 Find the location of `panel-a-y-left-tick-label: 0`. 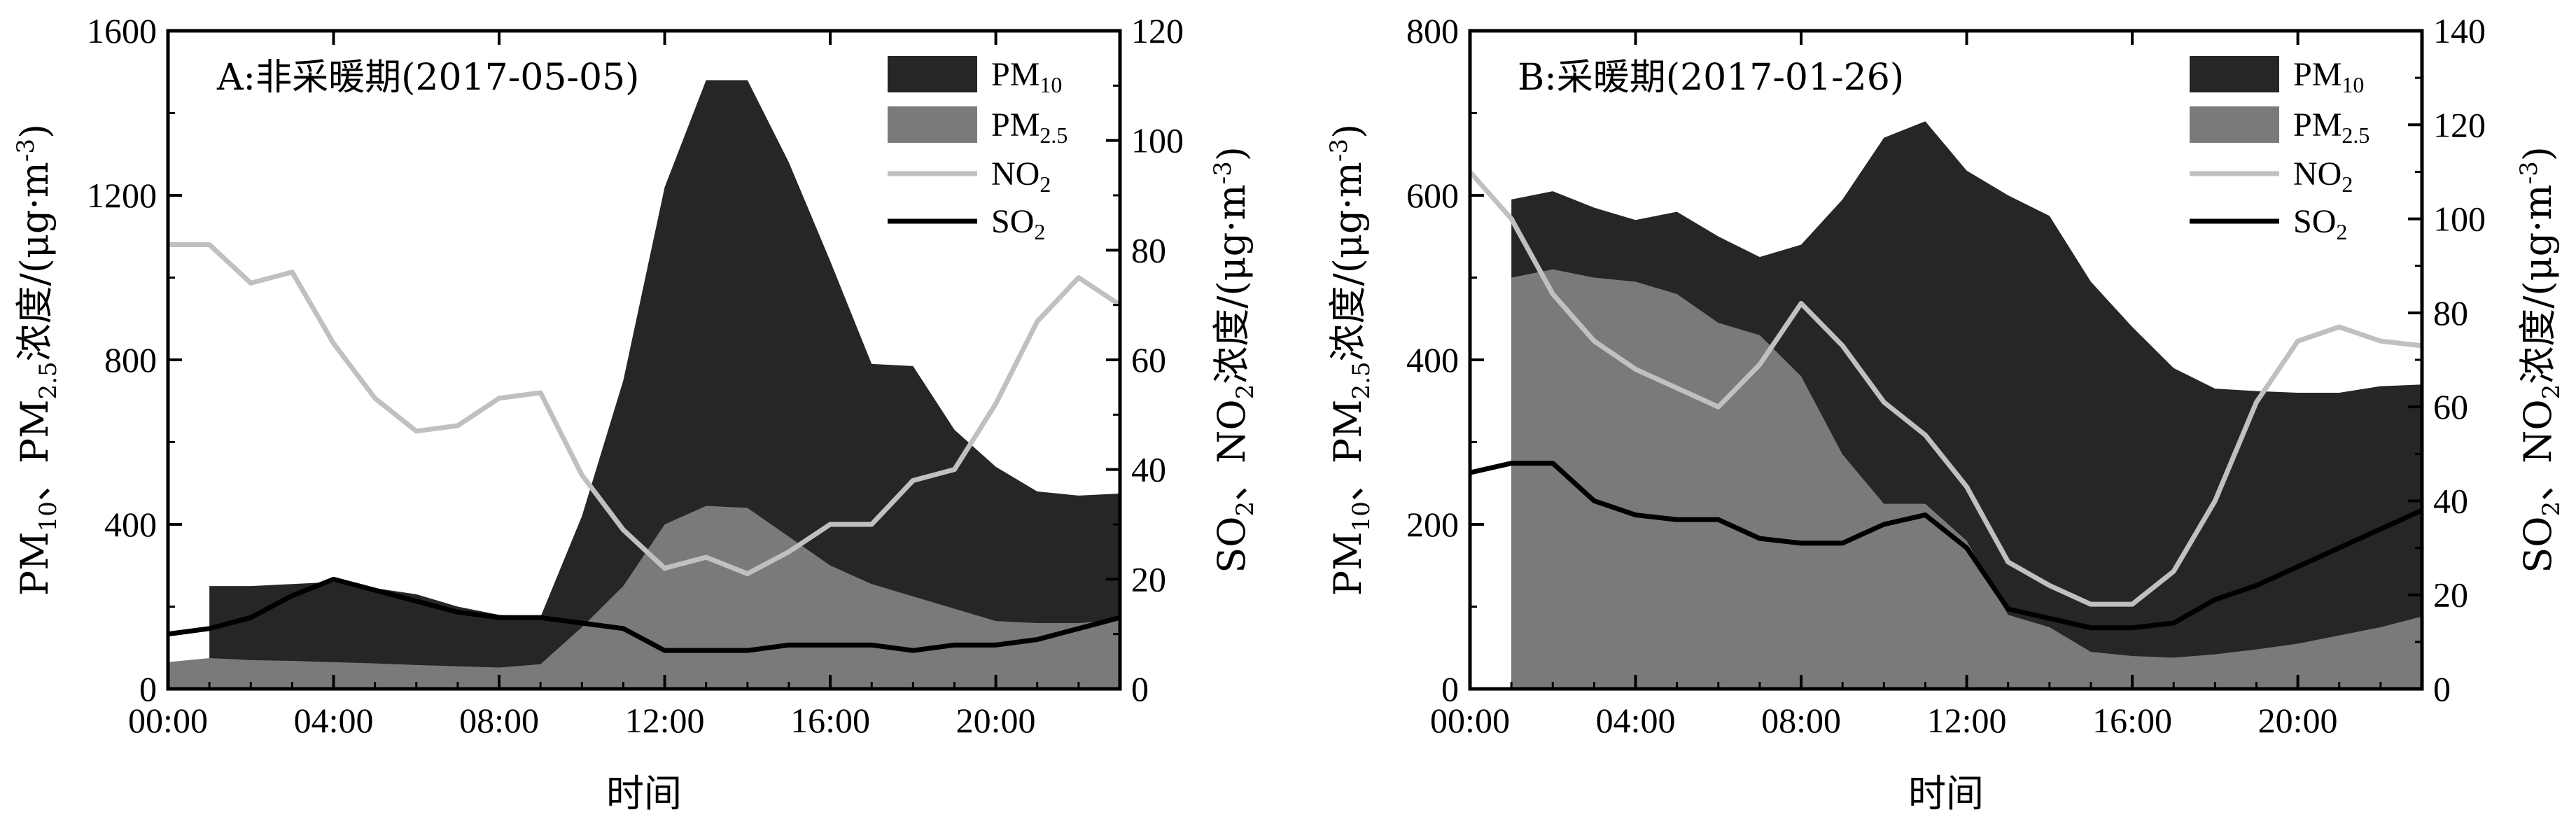

panel-a-y-left-tick-label: 0 is located at coordinates (148, 688).